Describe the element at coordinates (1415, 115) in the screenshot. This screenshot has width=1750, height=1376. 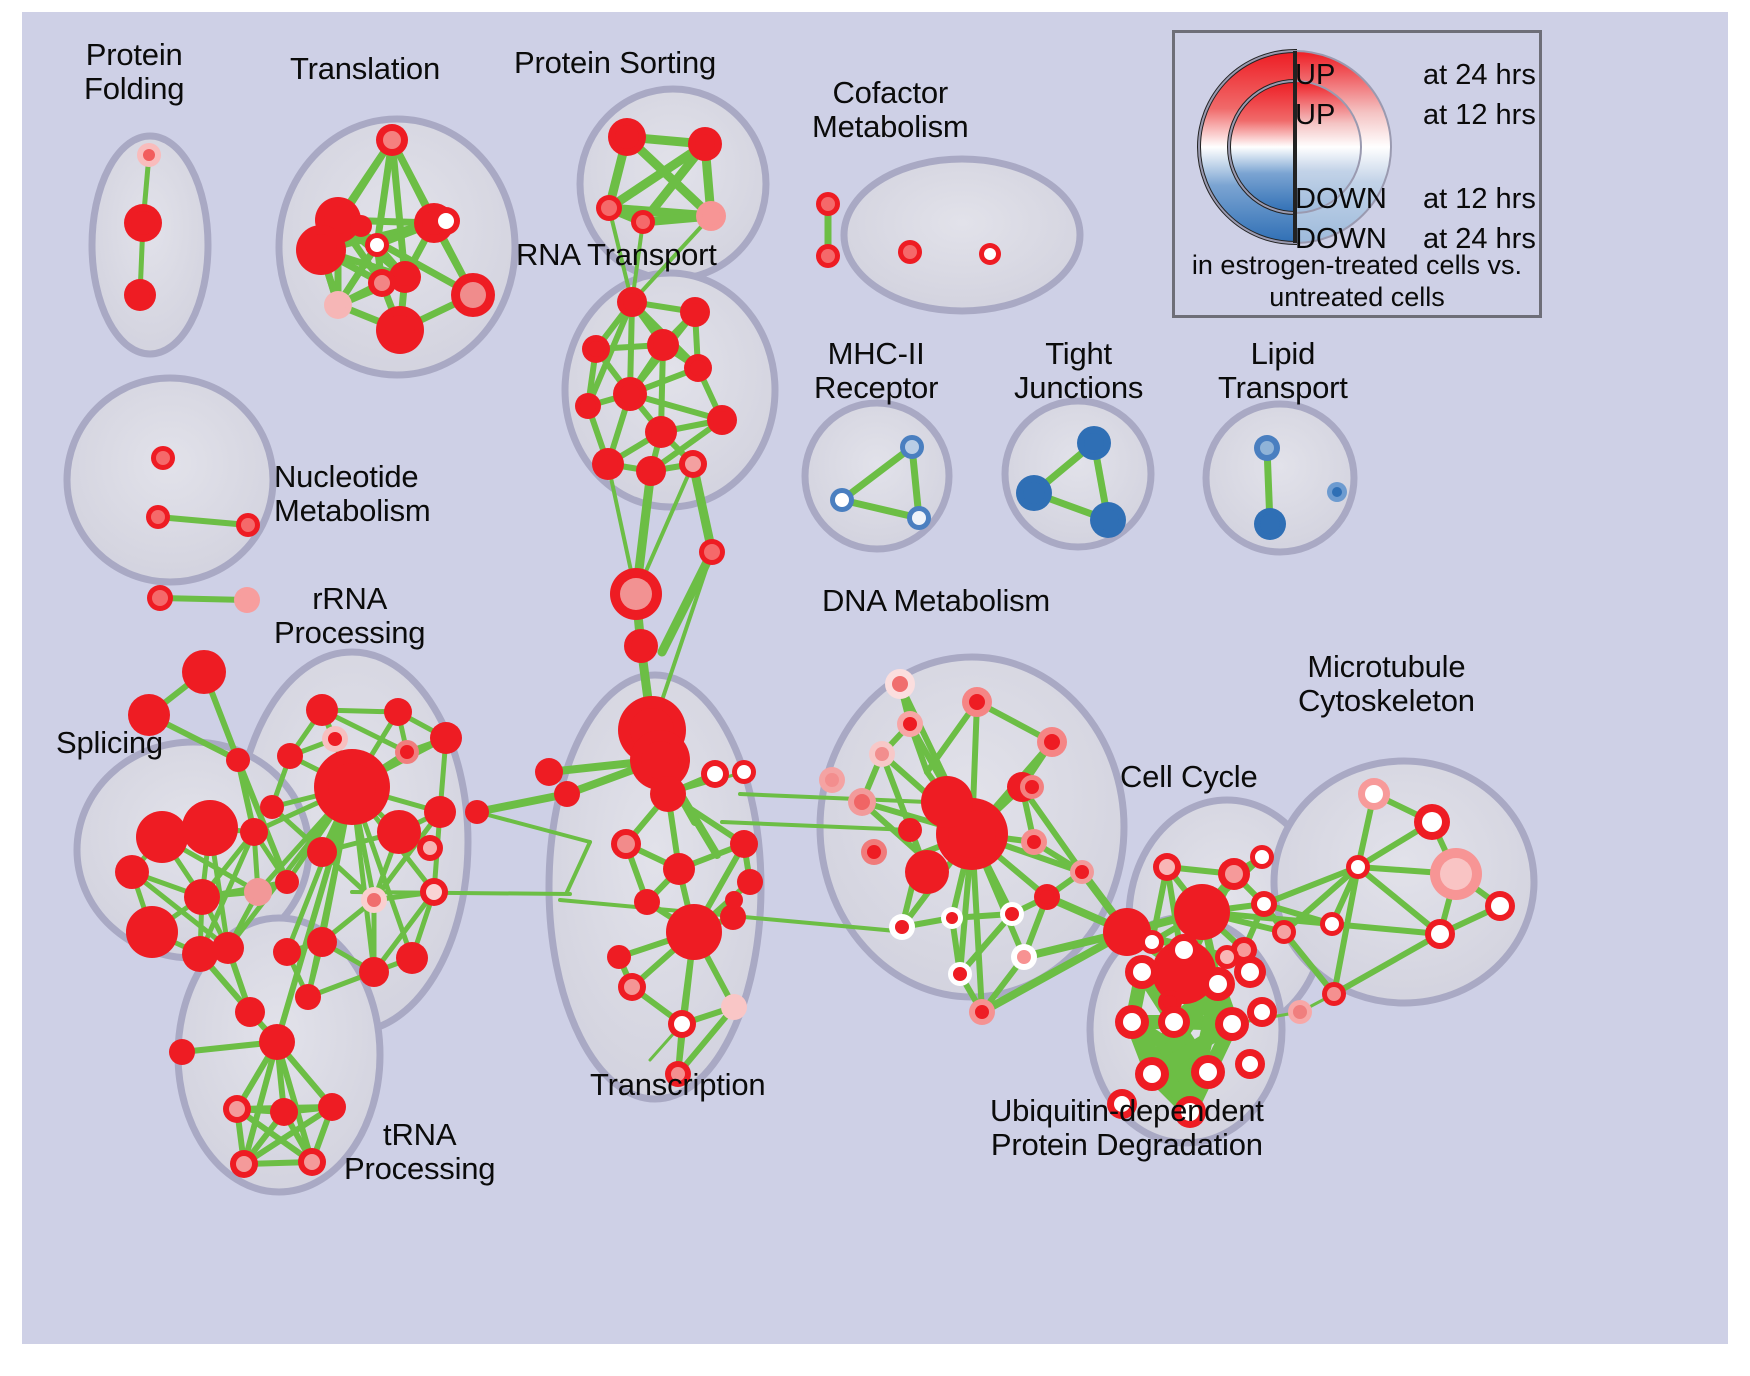
I see `legend-row: UP at 12 hrs` at that location.